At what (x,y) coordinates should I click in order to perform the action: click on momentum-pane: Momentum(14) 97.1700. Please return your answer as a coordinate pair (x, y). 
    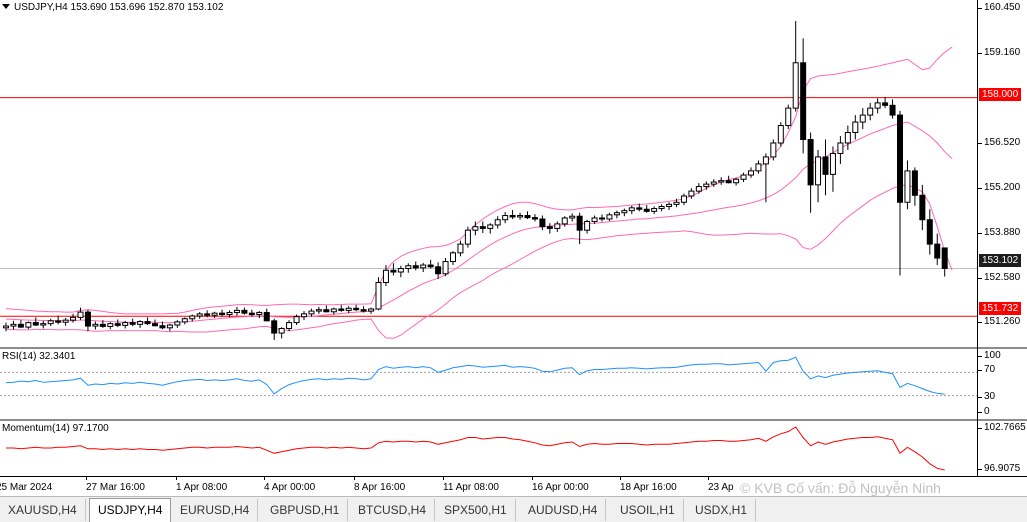
    Looking at the image, I should click on (488, 448).